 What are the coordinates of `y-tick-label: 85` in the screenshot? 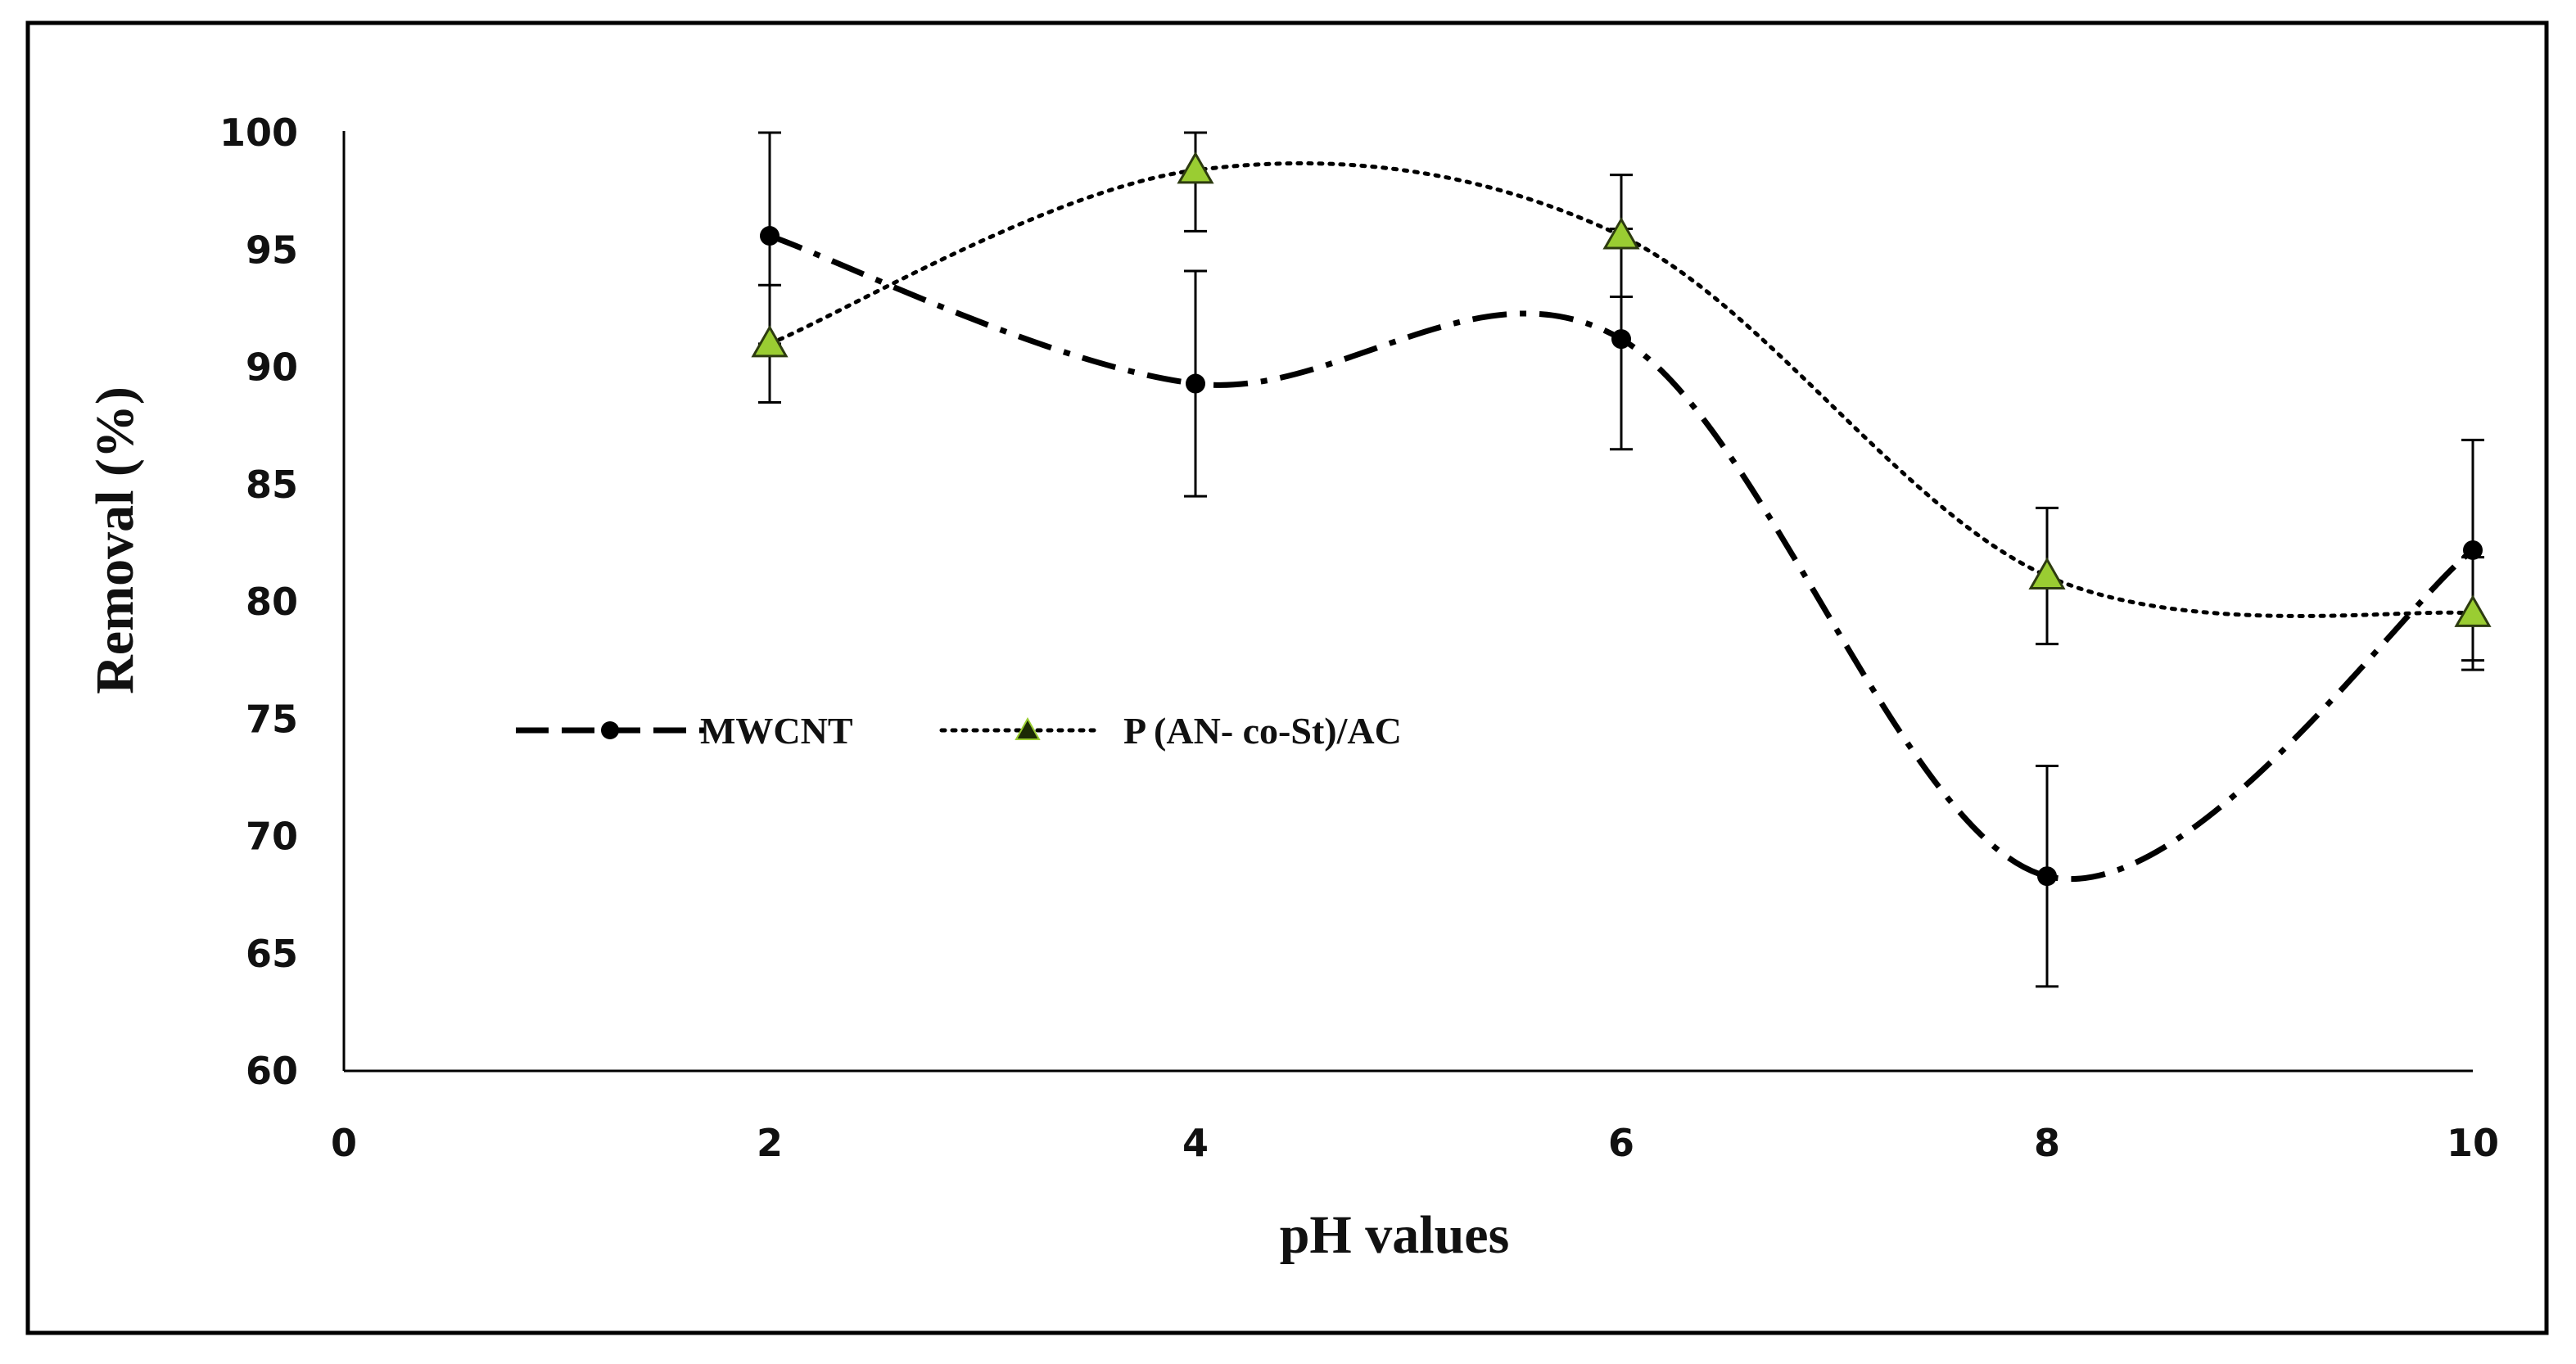 It's located at (272, 485).